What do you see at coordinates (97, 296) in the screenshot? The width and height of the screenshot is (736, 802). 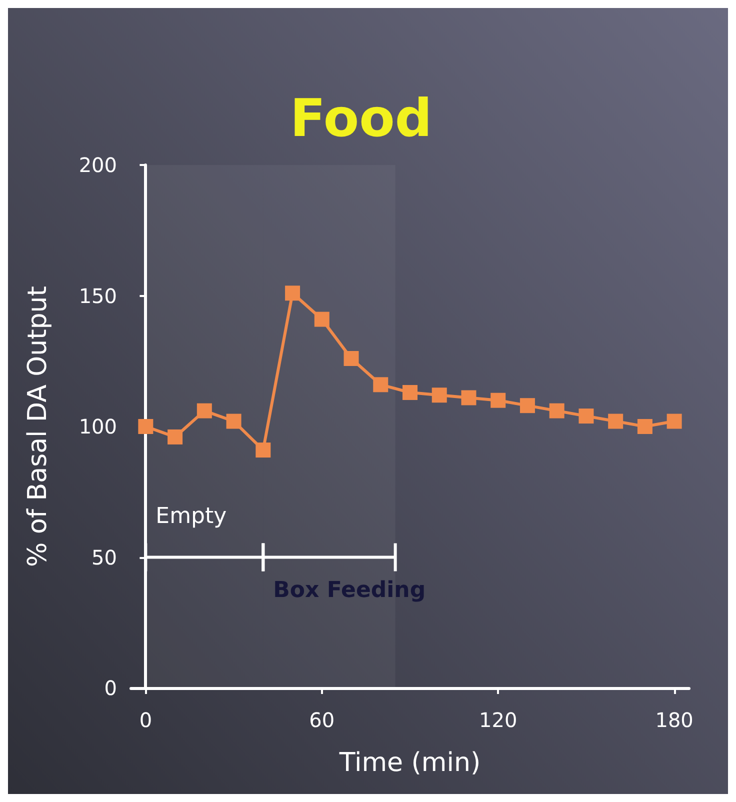 I see `y-tick-label: 150` at bounding box center [97, 296].